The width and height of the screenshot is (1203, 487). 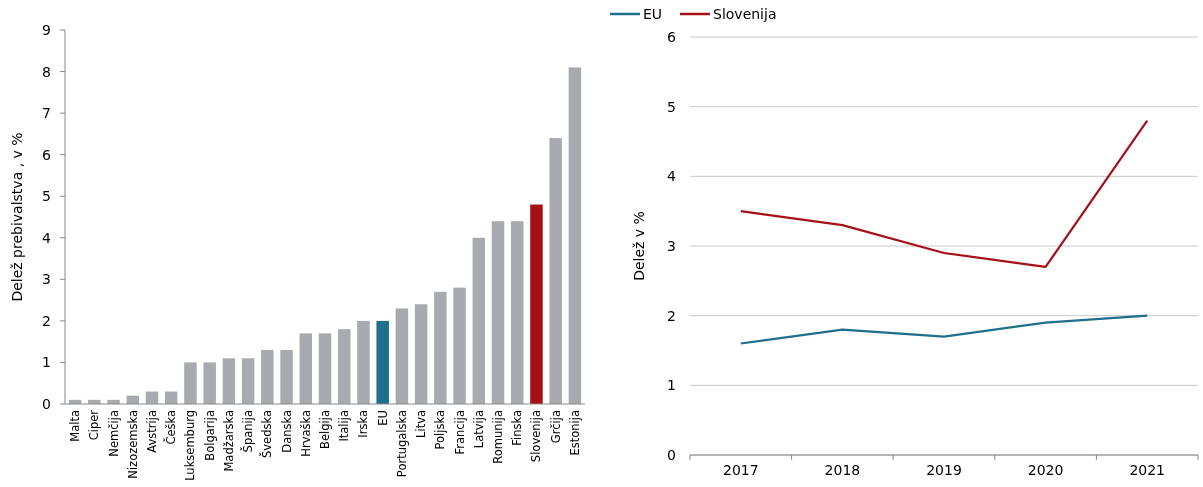 What do you see at coordinates (555, 427) in the screenshot?
I see `x-tick-label: Grčija` at bounding box center [555, 427].